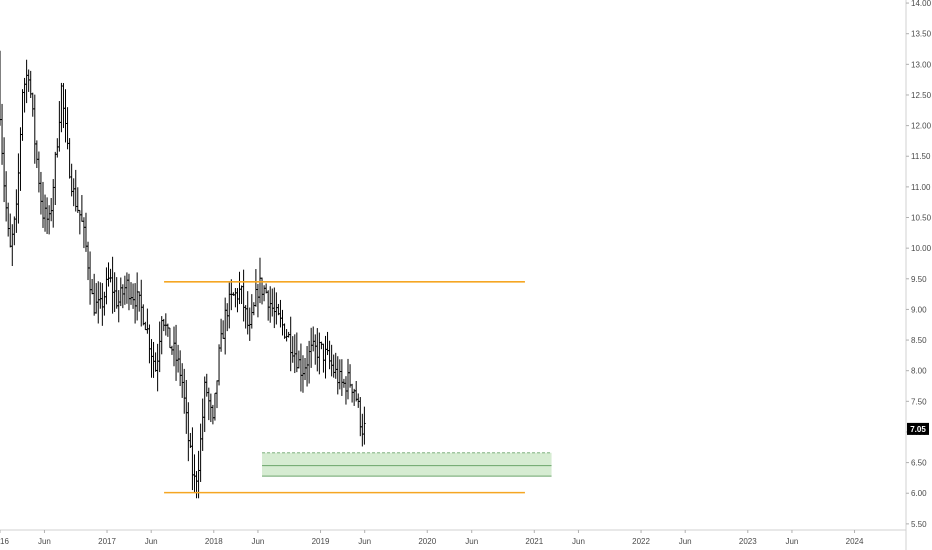 The image size is (932, 550). I want to click on time-tick-label: 2021, so click(534, 541).